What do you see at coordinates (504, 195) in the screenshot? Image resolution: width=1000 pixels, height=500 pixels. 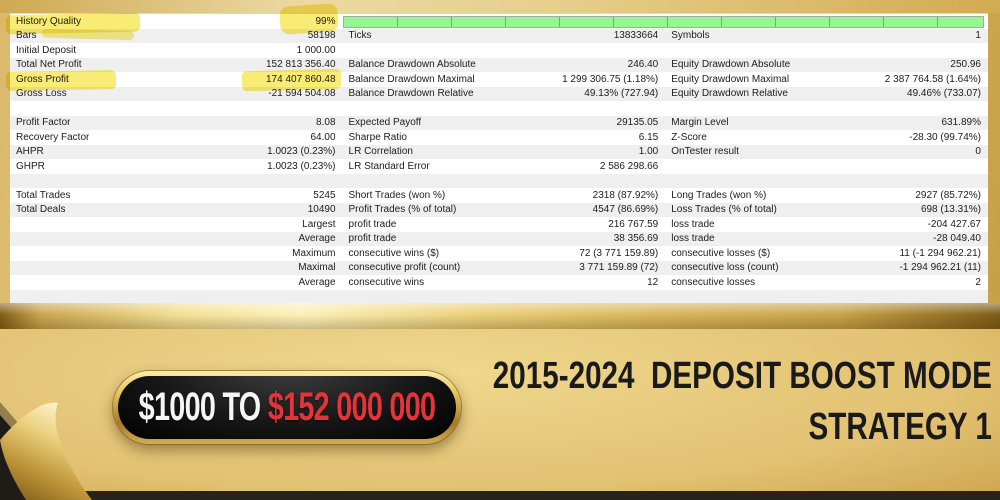 I see `report-cell: Short Trades (won %) 2318 (87.92%)` at bounding box center [504, 195].